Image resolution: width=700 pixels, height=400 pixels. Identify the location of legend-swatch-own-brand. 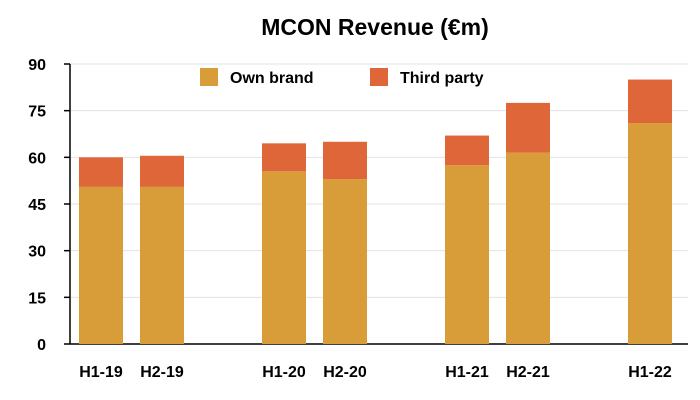
(209, 77).